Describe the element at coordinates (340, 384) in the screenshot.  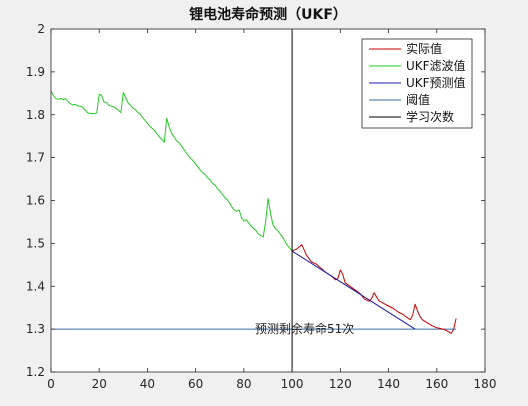
I see `x-tick-label: 120` at that location.